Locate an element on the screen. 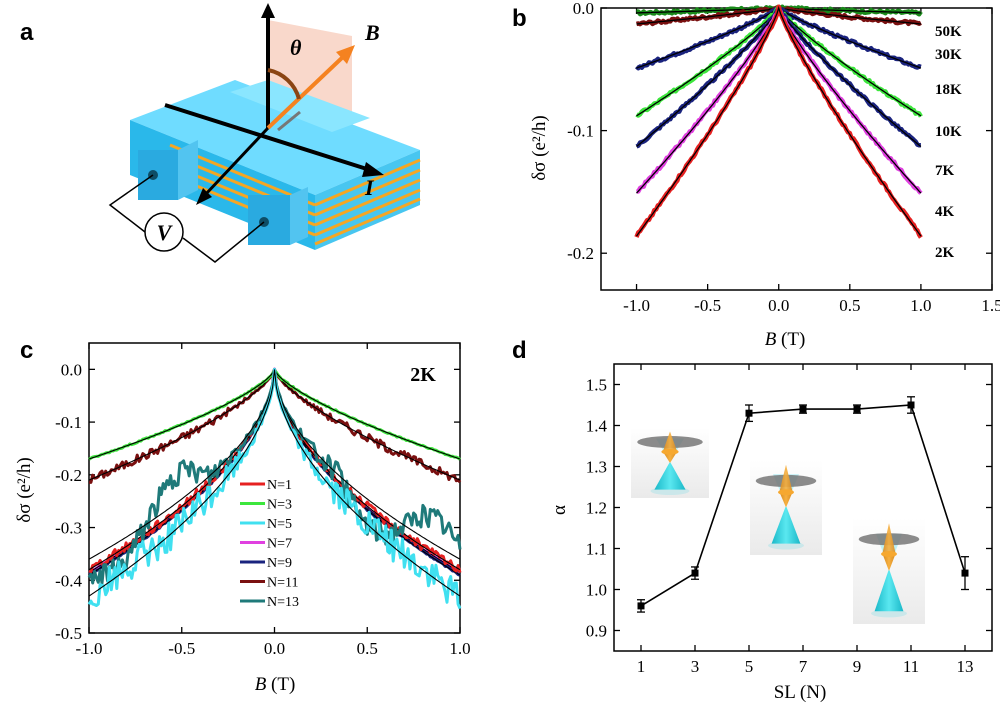 The height and width of the screenshot is (708, 1000). x-tick-label: 1.5 is located at coordinates (990, 305).